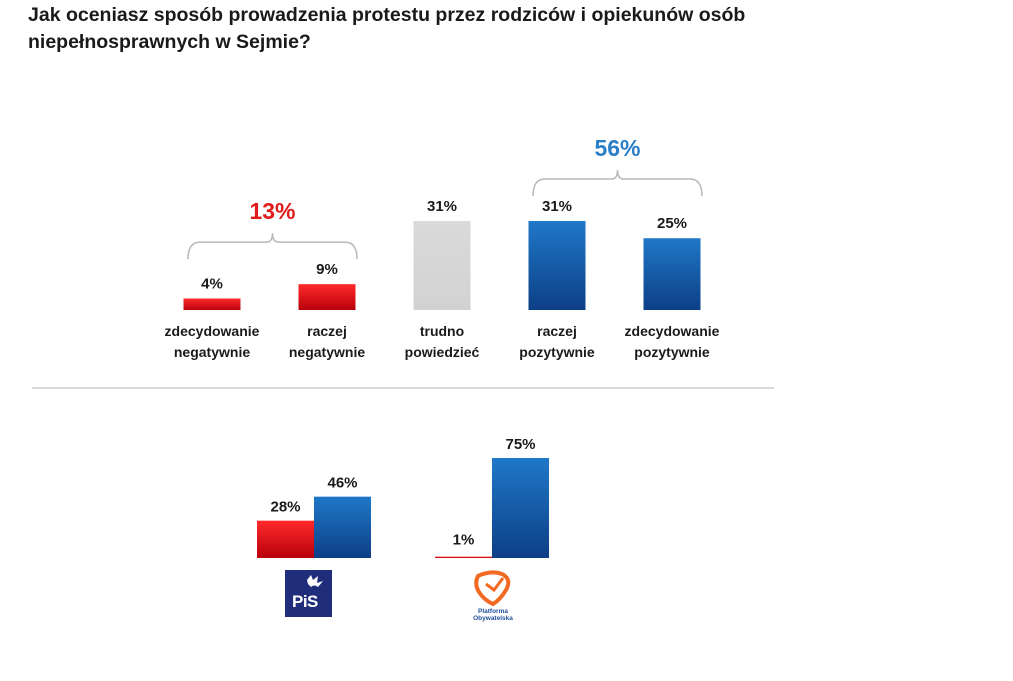 The image size is (1013, 681). Describe the element at coordinates (212, 352) in the screenshot. I see `category-label-1-2: negatywnie` at that location.